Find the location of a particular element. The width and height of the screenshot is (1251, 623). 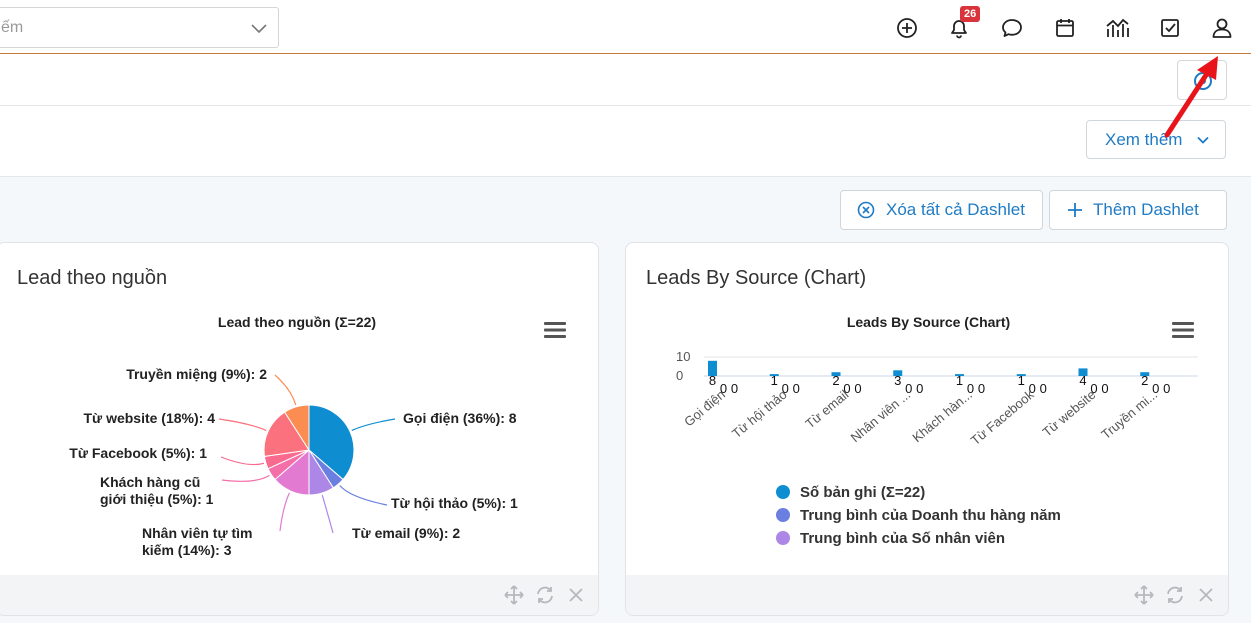

pie-slice-label: Từ Facebook (5%): 1 is located at coordinates (138, 453).